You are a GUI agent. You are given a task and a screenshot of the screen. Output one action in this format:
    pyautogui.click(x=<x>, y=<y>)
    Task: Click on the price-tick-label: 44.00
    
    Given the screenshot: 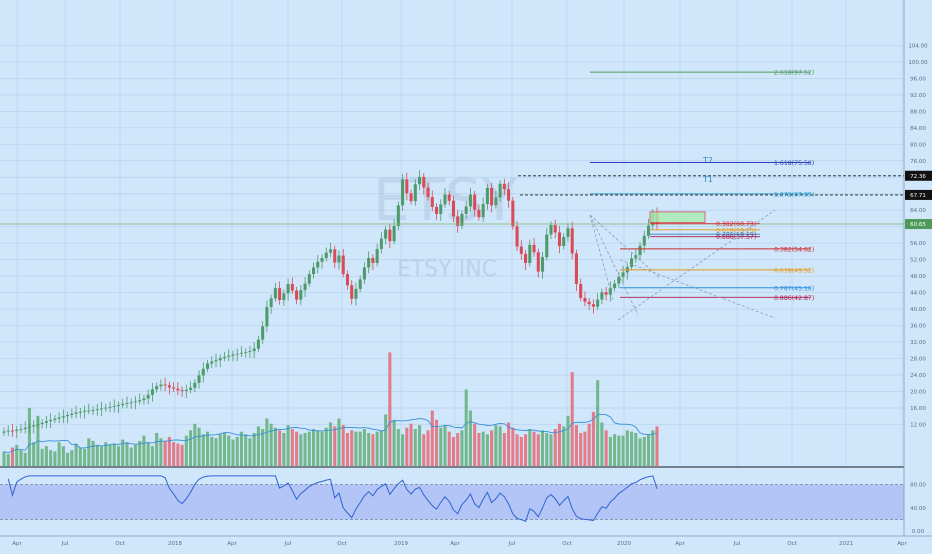 What is the action you would take?
    pyautogui.click(x=918, y=294)
    